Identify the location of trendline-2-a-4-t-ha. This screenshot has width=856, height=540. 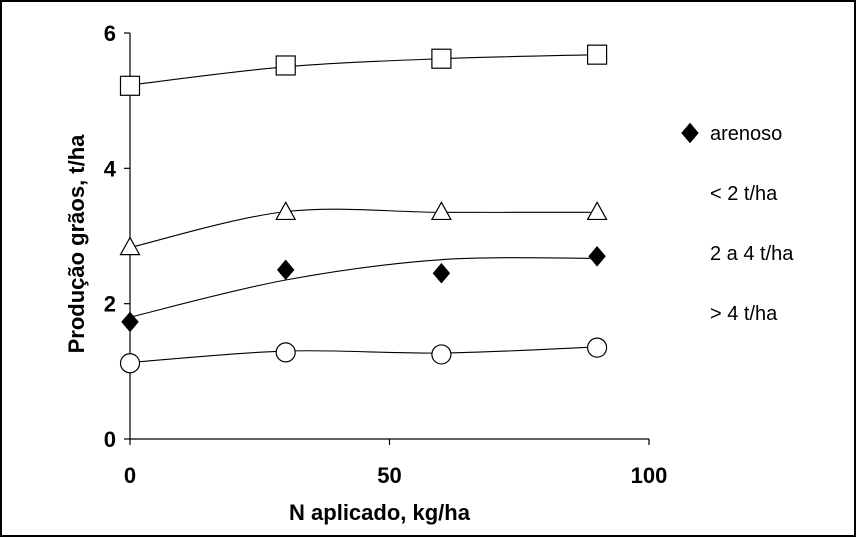
(363, 228).